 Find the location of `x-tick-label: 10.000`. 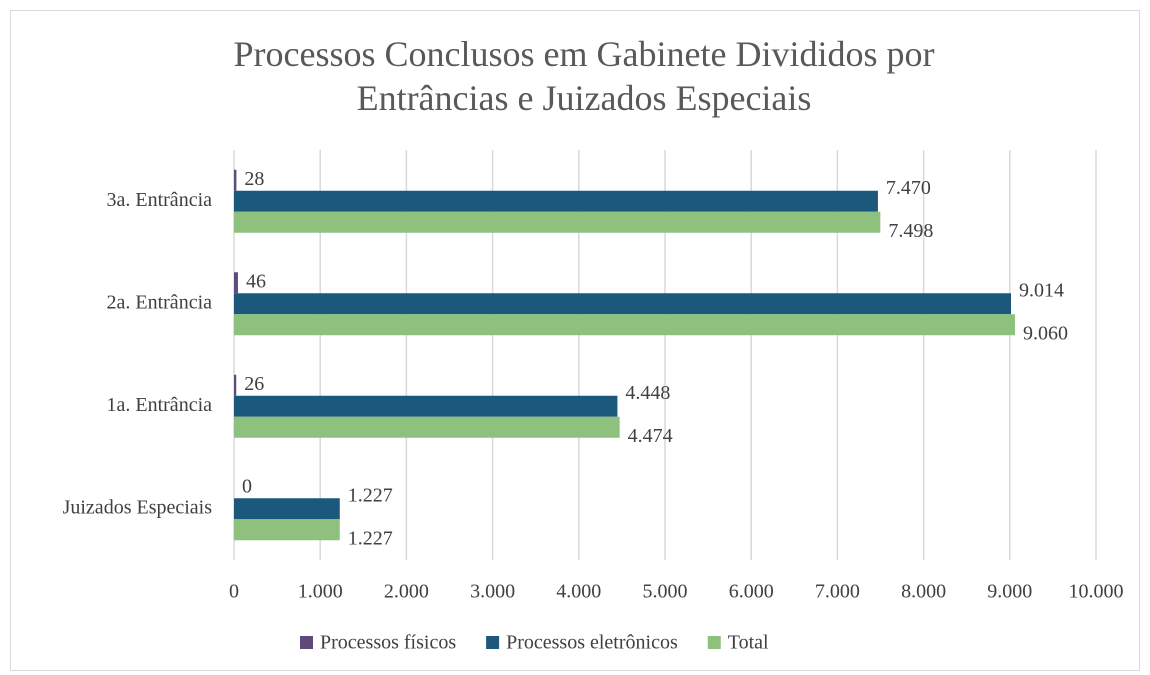

x-tick-label: 10.000 is located at coordinates (1096, 592).